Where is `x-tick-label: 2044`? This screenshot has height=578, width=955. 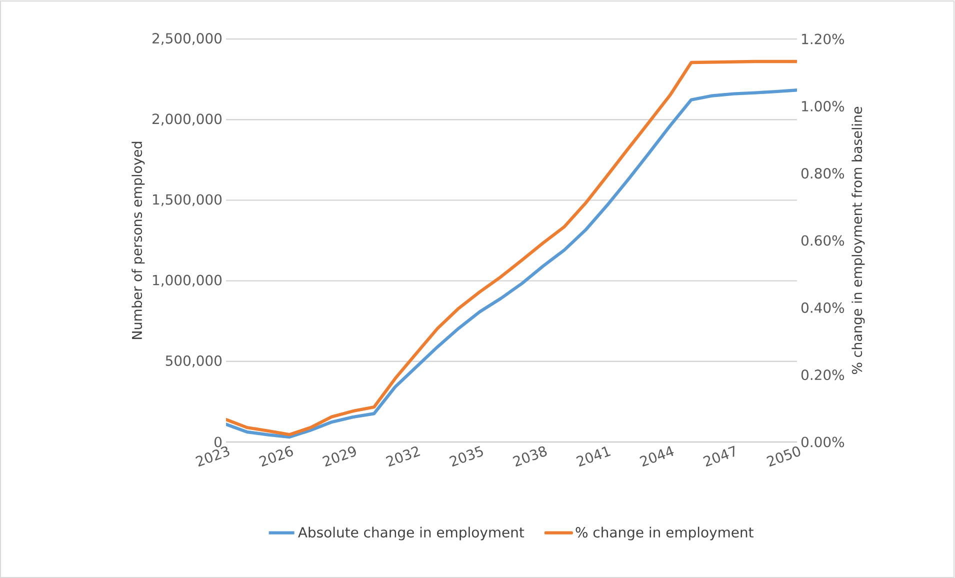
x-tick-label: 2044 is located at coordinates (657, 456).